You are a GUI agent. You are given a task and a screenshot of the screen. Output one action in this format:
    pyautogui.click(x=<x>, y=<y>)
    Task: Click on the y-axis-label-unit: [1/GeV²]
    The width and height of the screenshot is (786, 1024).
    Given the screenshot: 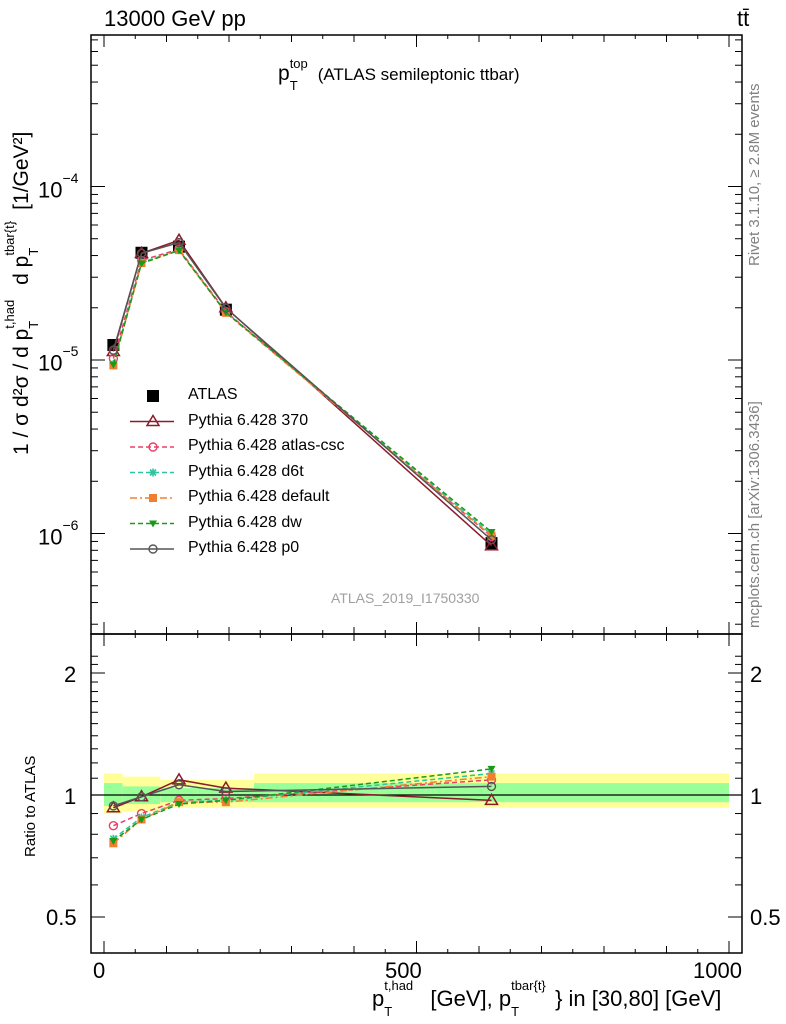 What is the action you would take?
    pyautogui.click(x=21, y=173)
    